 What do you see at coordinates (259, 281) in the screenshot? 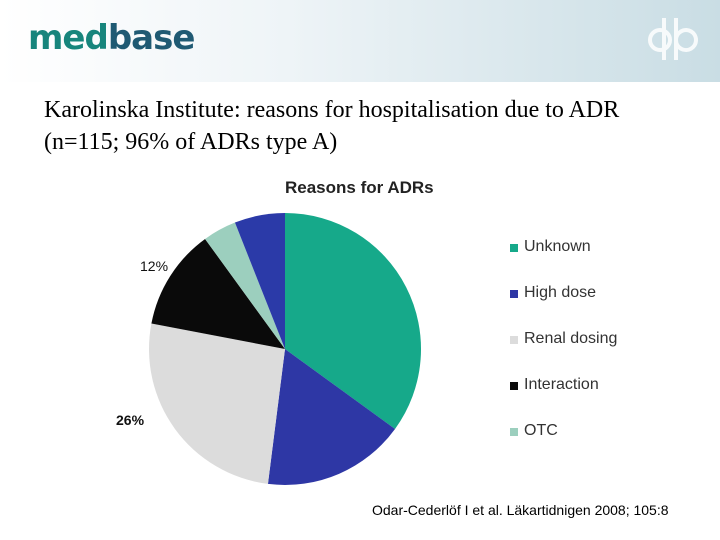
I see `pie-slice-unlabeled` at bounding box center [259, 281].